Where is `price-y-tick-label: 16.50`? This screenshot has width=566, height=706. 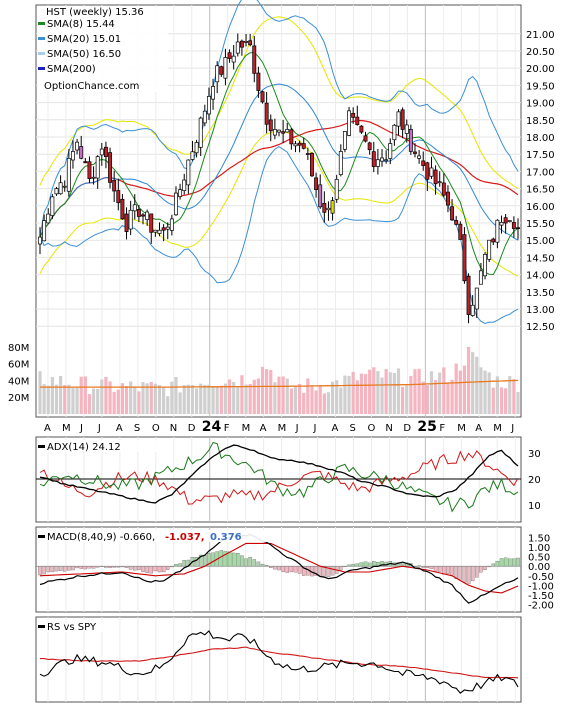
price-y-tick-label: 16.50 is located at coordinates (540, 190).